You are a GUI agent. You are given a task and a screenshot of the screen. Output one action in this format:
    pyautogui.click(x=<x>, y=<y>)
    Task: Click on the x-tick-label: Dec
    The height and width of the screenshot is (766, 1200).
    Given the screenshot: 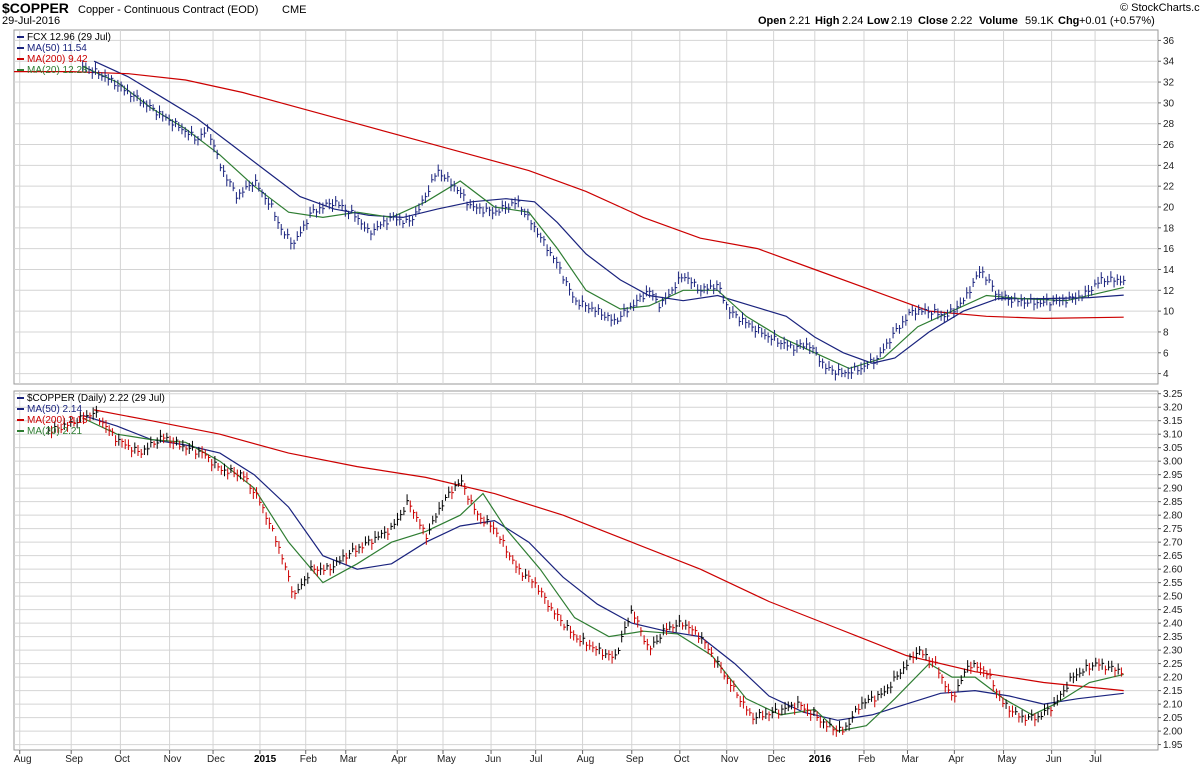 What is the action you would take?
    pyautogui.click(x=777, y=759)
    